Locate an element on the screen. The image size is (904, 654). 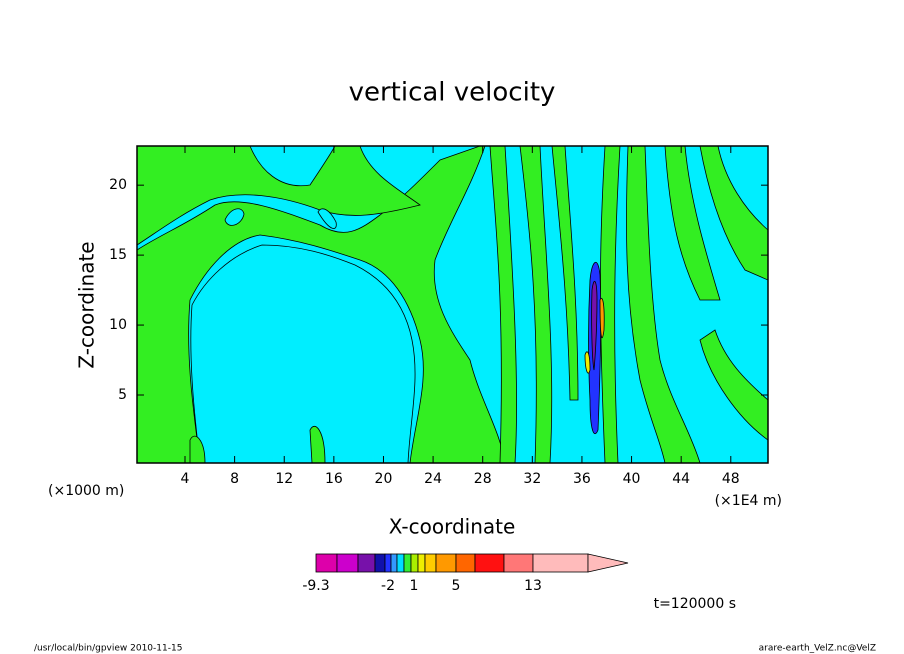
x-tick-label: 32 is located at coordinates (532, 479).